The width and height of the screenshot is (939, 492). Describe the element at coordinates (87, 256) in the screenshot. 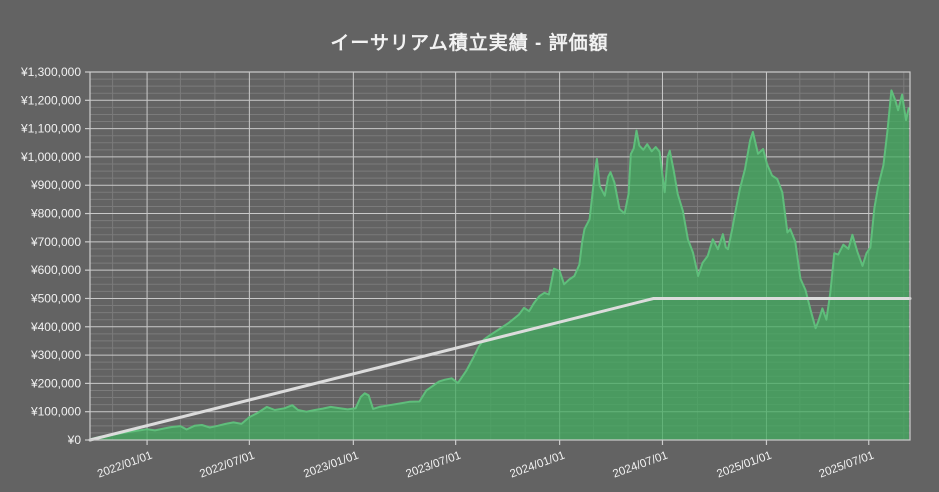

I see `y-axis-ticks` at that location.